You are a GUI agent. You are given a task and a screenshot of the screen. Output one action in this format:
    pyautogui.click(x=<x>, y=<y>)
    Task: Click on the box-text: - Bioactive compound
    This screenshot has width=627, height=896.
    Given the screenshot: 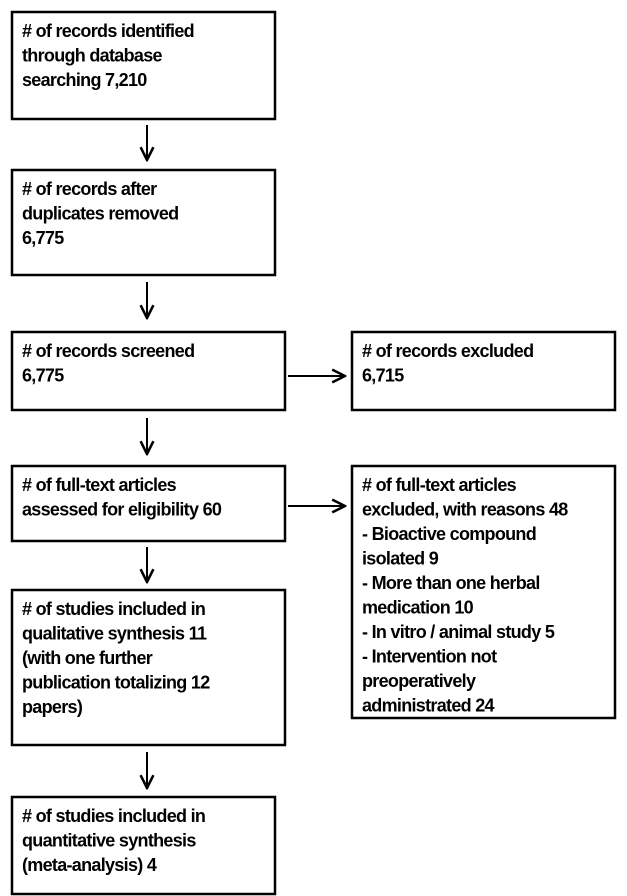 What is the action you would take?
    pyautogui.click(x=449, y=534)
    